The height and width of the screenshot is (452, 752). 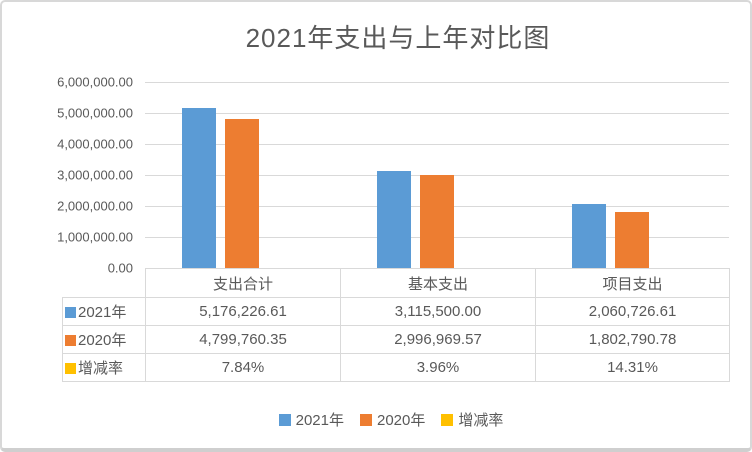 What do you see at coordinates (104, 367) in the screenshot?
I see `table-row-header: 增减率` at bounding box center [104, 367].